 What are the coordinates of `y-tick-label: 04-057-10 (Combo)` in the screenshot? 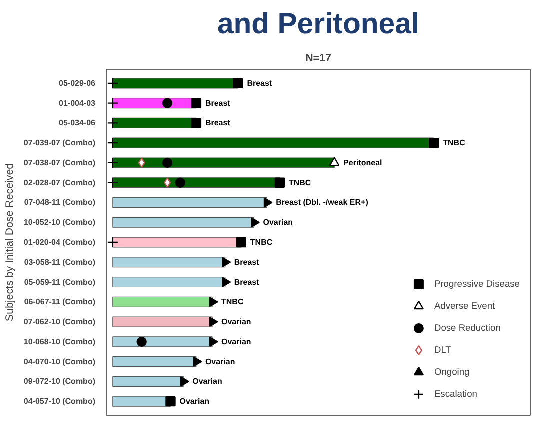 It's located at (60, 401).